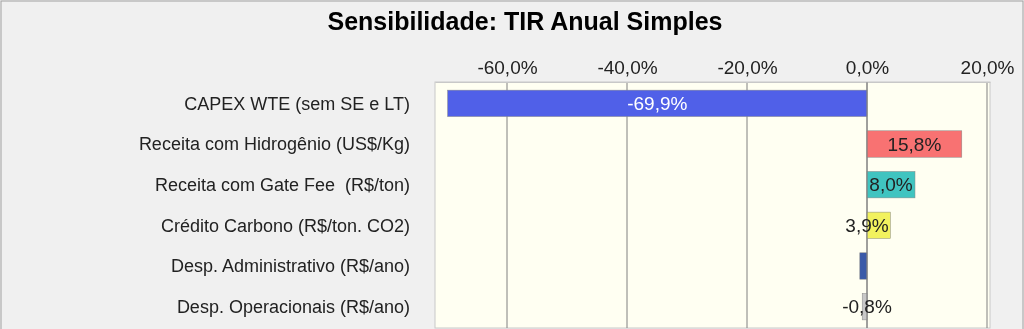 This screenshot has height=329, width=1024. What do you see at coordinates (285, 225) in the screenshot?
I see `y-tick-label: Crédito Carbono (R$/ton. CO2)` at bounding box center [285, 225].